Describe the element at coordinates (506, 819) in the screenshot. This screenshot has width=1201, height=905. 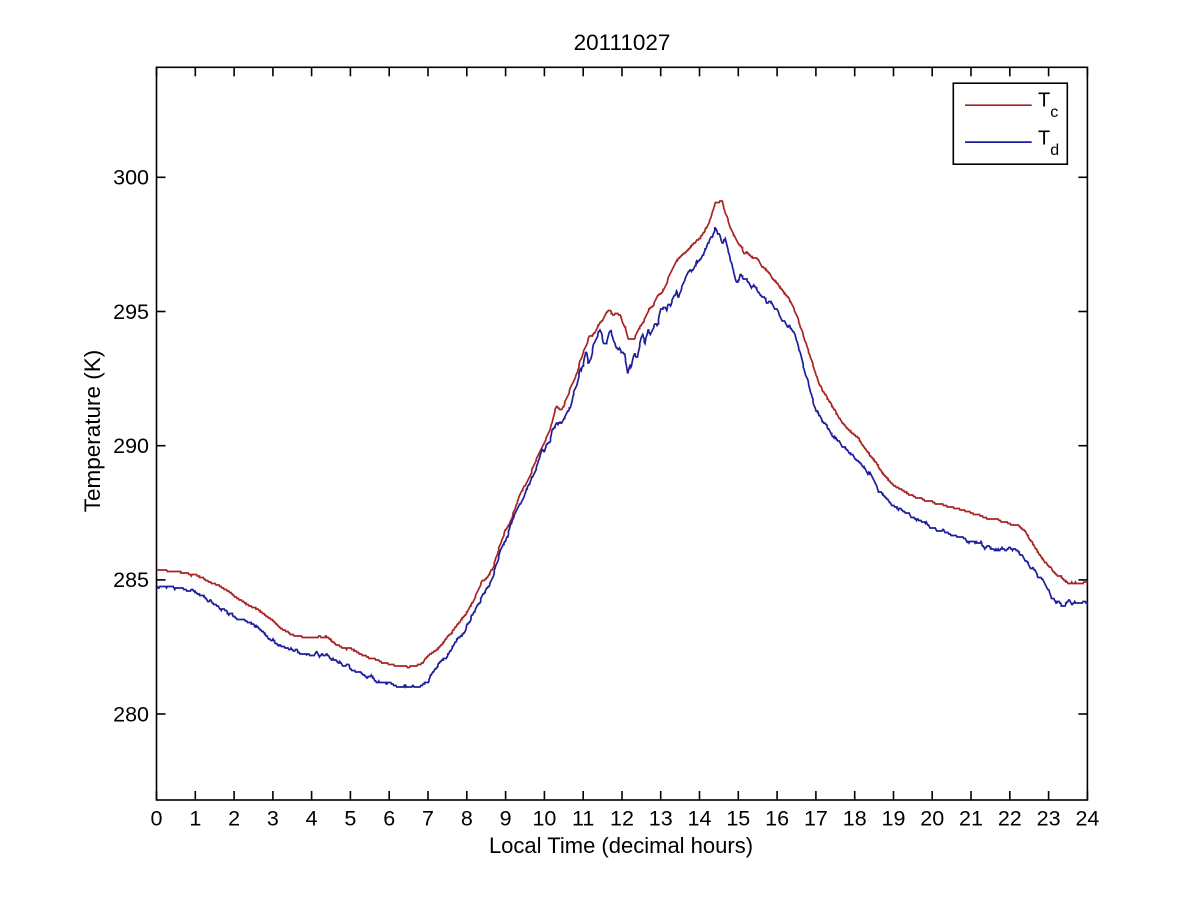
I see `svg-text: 9` at that location.